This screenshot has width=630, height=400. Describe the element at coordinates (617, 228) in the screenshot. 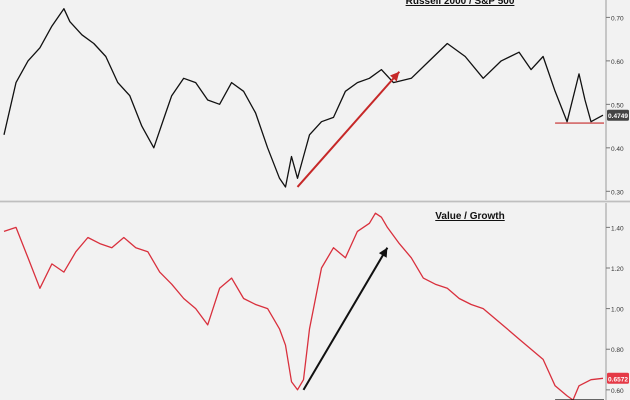

I see `y-tick-label: 1.40` at that location.